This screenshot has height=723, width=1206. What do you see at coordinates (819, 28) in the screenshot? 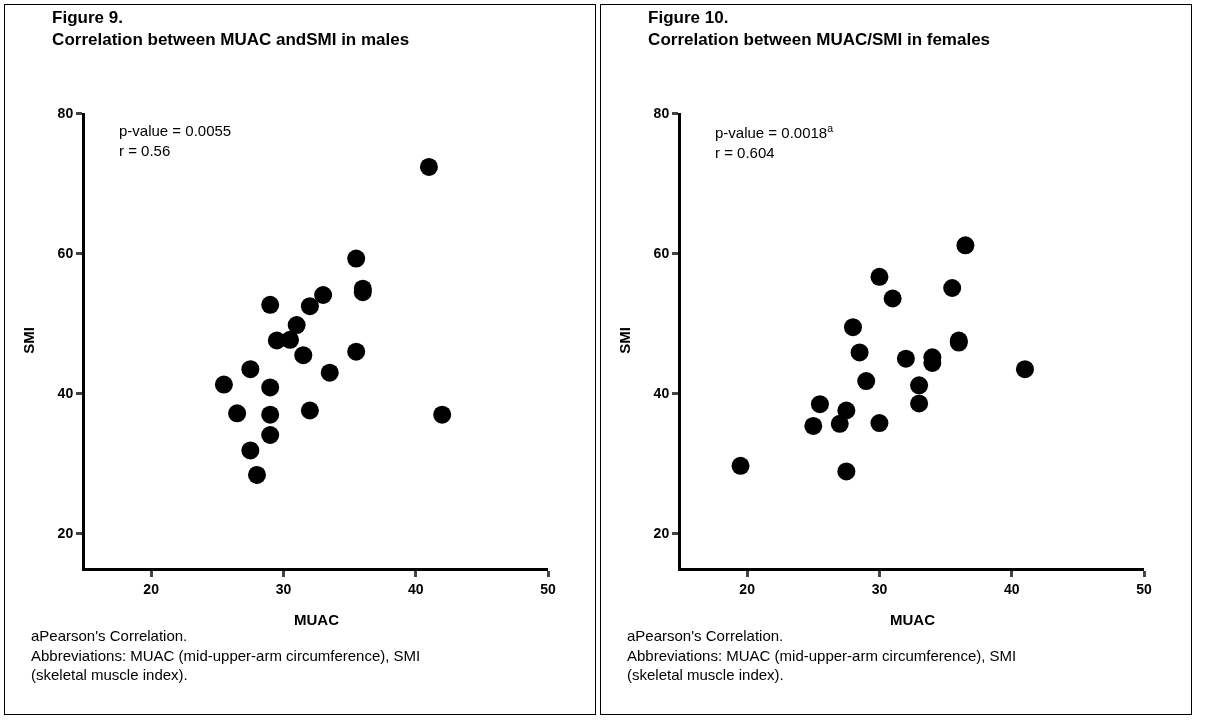
I see `chart-title: Figure 10. Correlation between MUAC/SMI in females` at bounding box center [819, 28].